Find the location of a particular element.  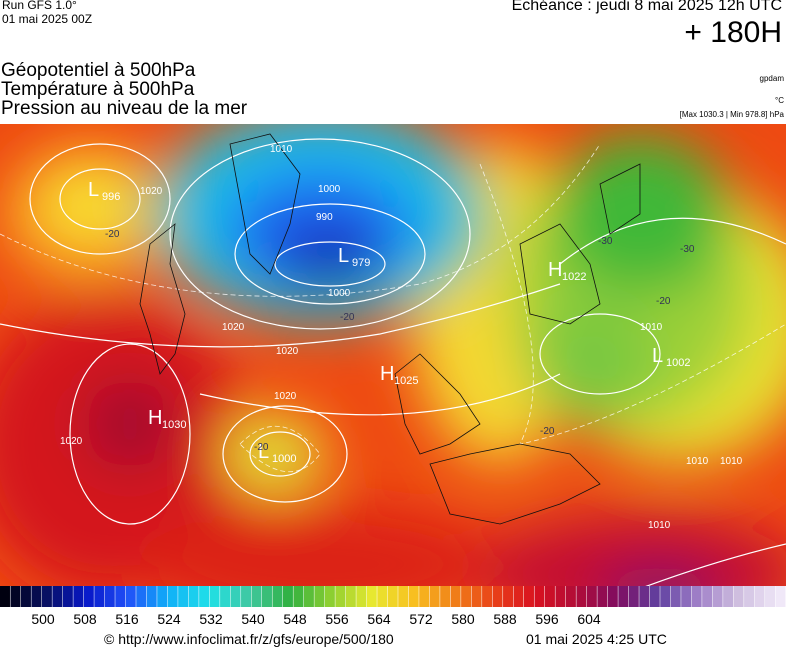

field: Température à 500hPa is located at coordinates (98, 89).